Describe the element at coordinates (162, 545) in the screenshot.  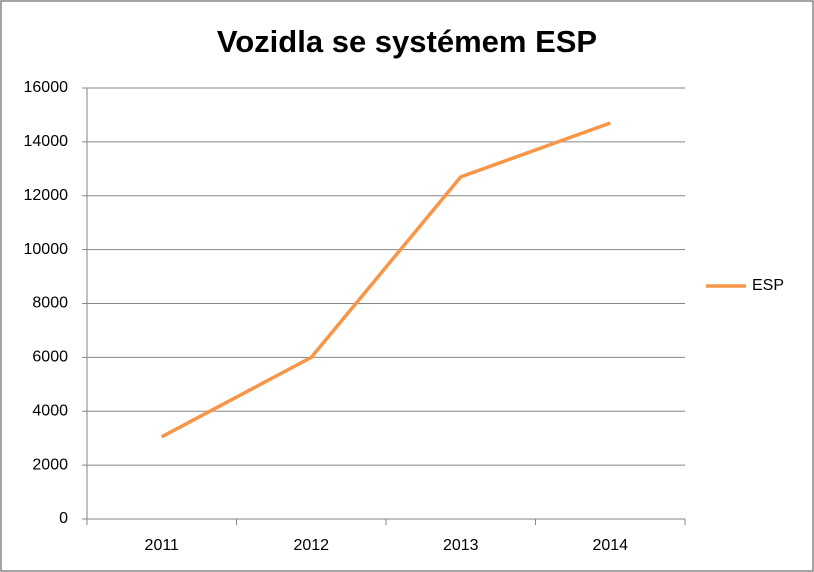
I see `x-tick-label: 2011` at that location.